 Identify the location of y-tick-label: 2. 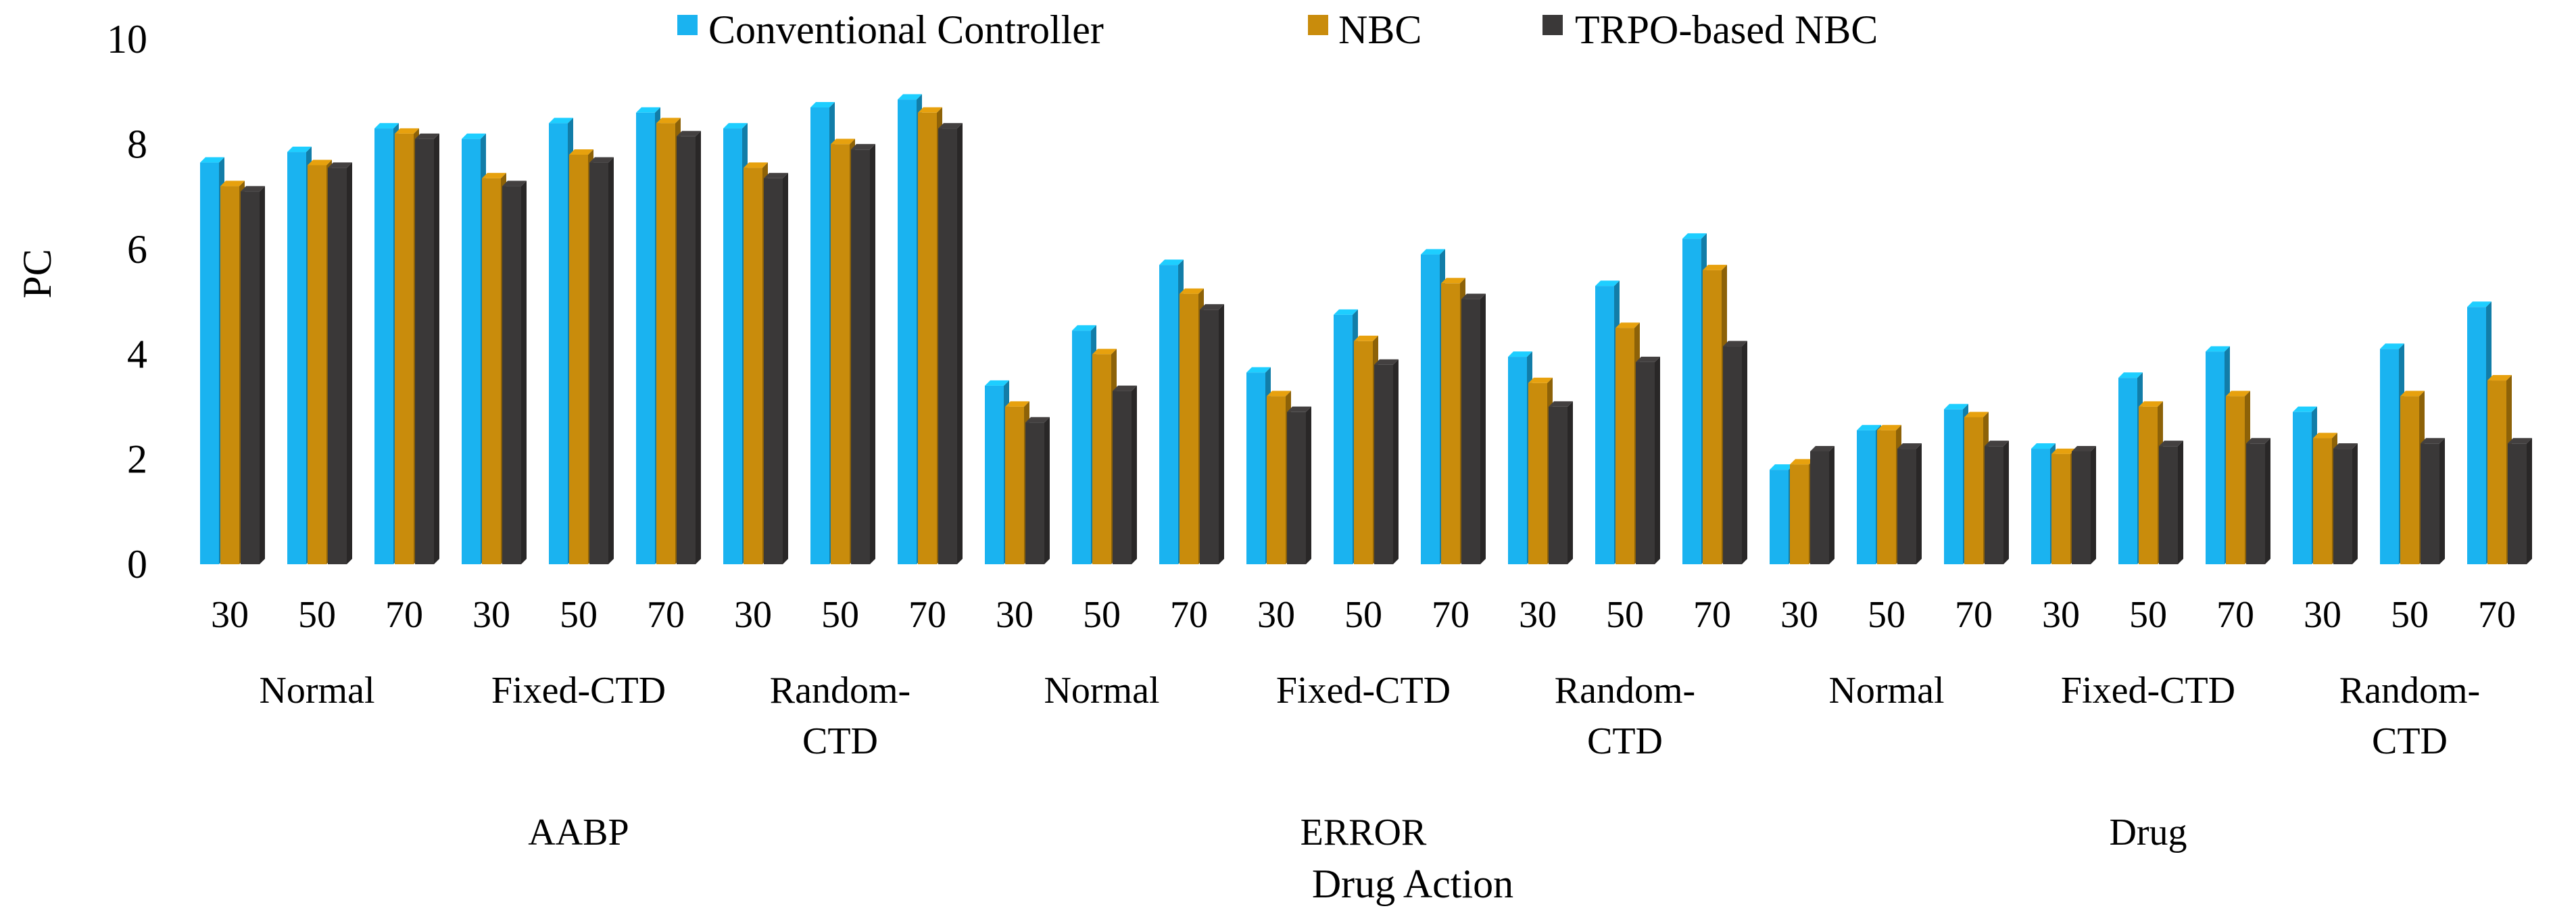
(137, 459).